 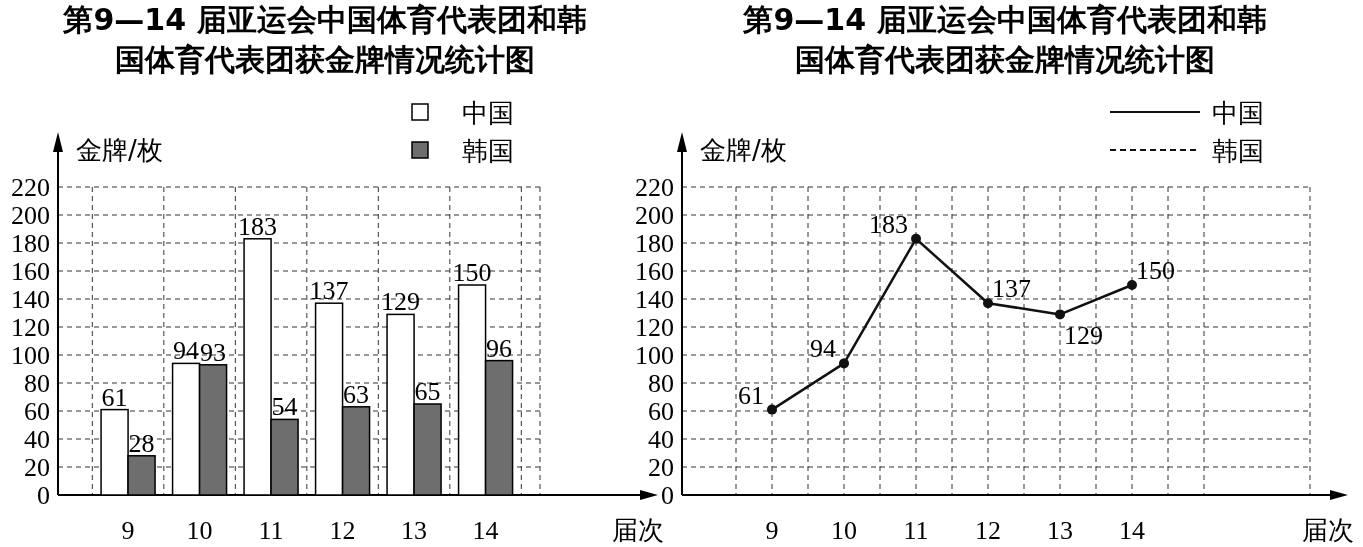 What do you see at coordinates (427, 391) in the screenshot?
I see `data-label: 65` at bounding box center [427, 391].